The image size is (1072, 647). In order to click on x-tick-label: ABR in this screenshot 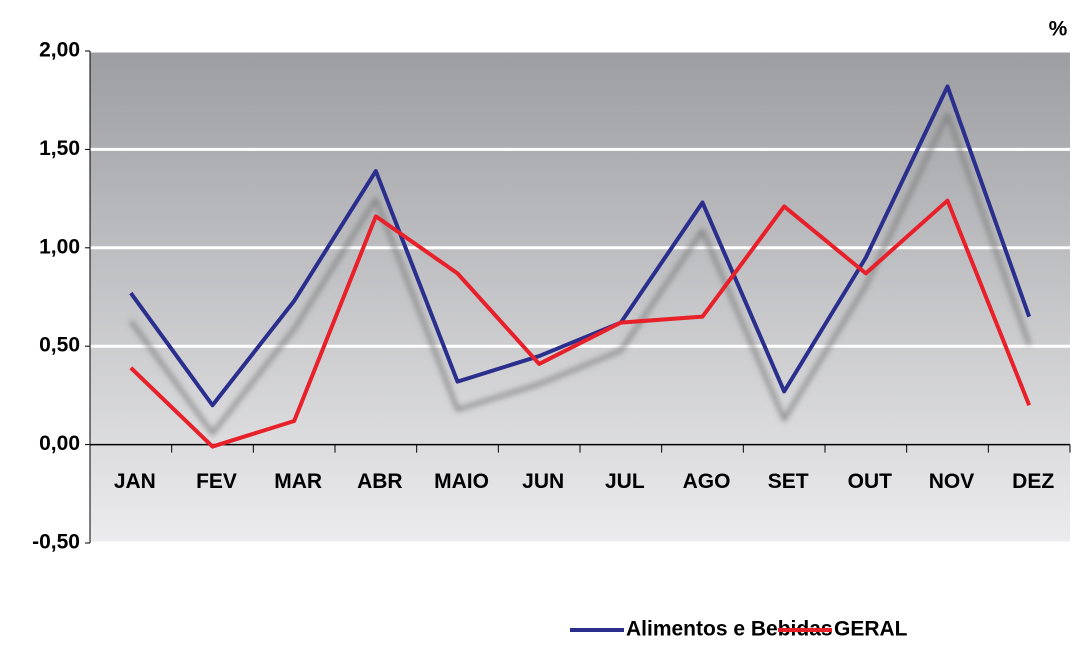, I will do `click(380, 481)`.